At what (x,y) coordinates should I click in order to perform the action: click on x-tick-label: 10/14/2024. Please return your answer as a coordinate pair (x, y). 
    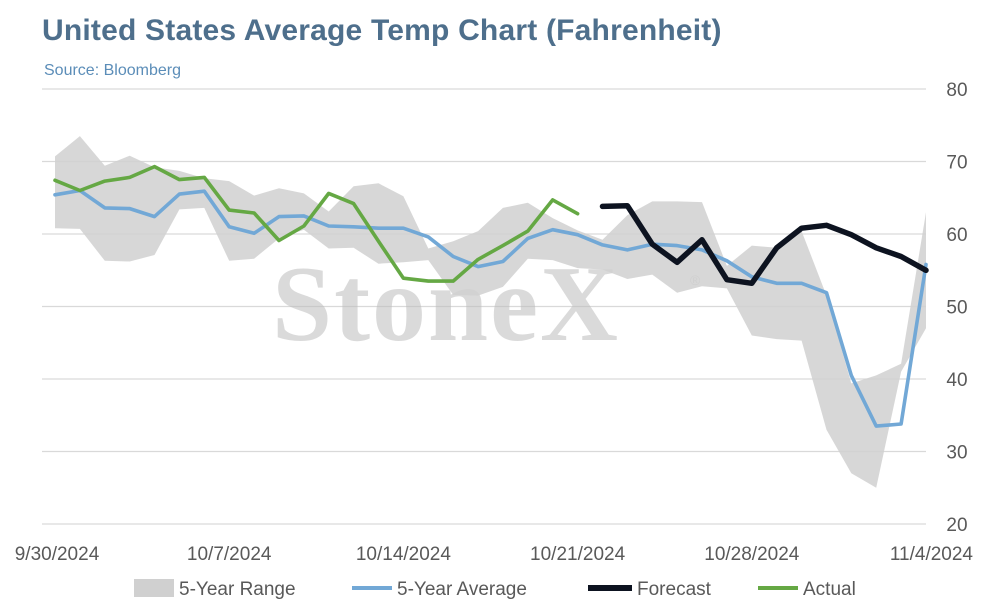
    Looking at the image, I should click on (404, 554).